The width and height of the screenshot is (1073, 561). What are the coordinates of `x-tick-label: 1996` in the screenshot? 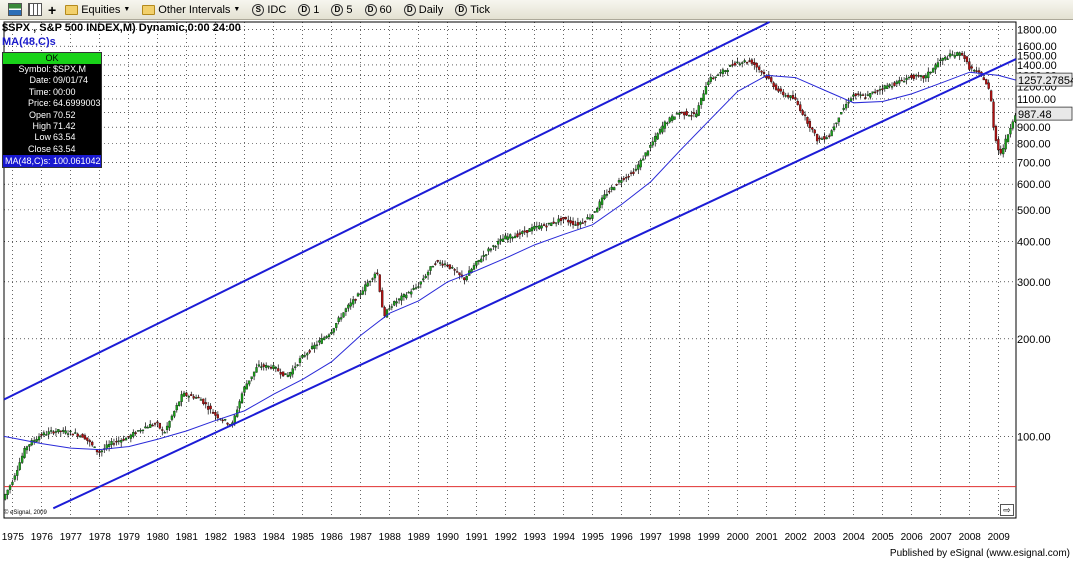 It's located at (622, 537).